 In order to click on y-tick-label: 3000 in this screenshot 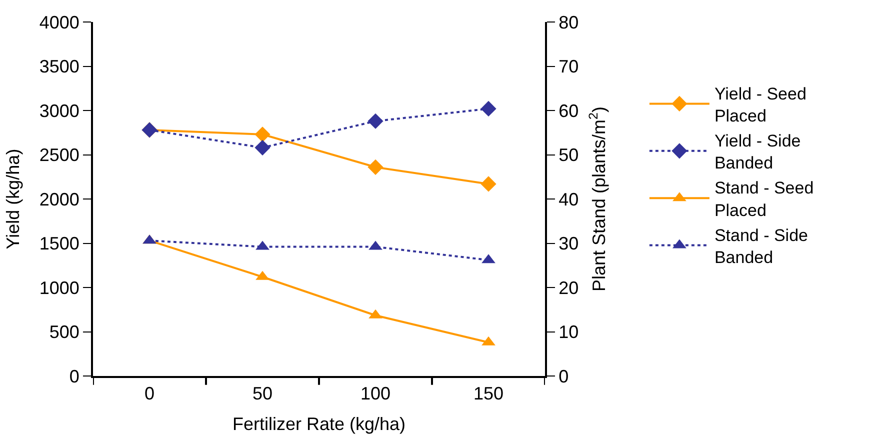, I will do `click(59, 110)`.